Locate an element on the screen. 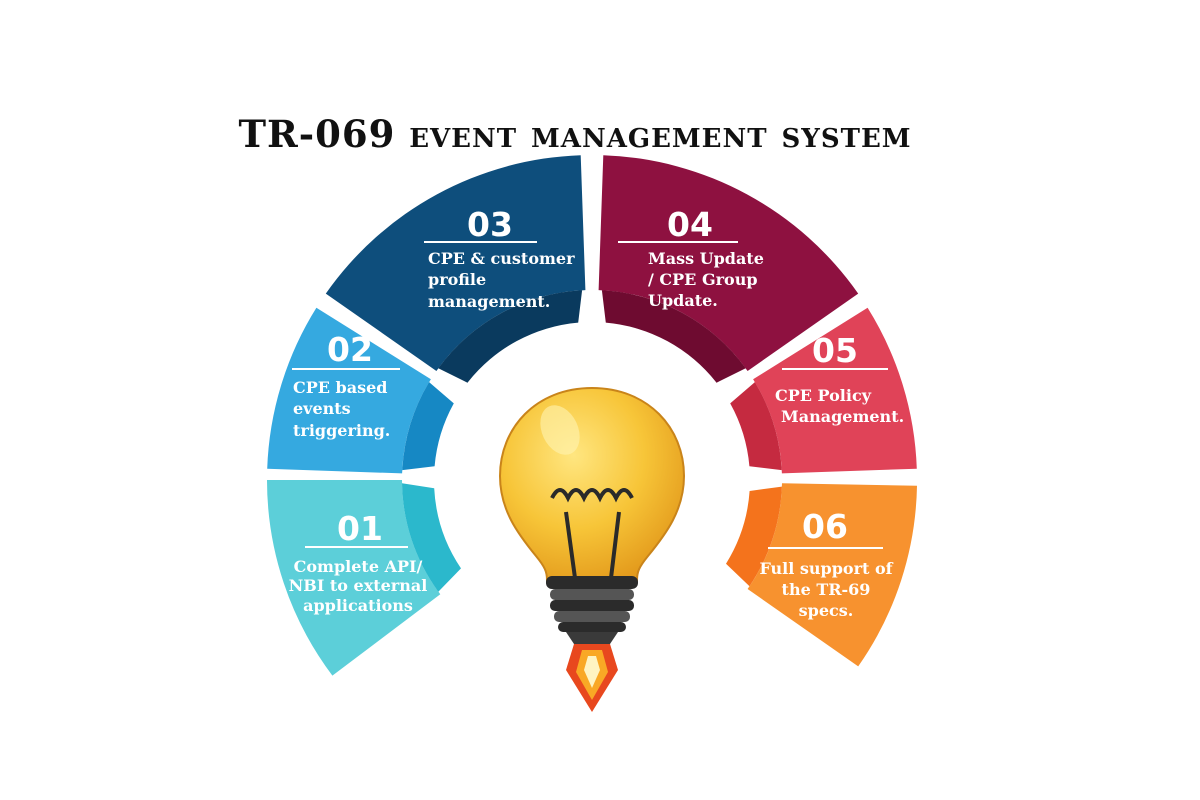 Image resolution: width=1200 pixels, height=800 pixels. segment-02-block is located at coordinates (349, 390).